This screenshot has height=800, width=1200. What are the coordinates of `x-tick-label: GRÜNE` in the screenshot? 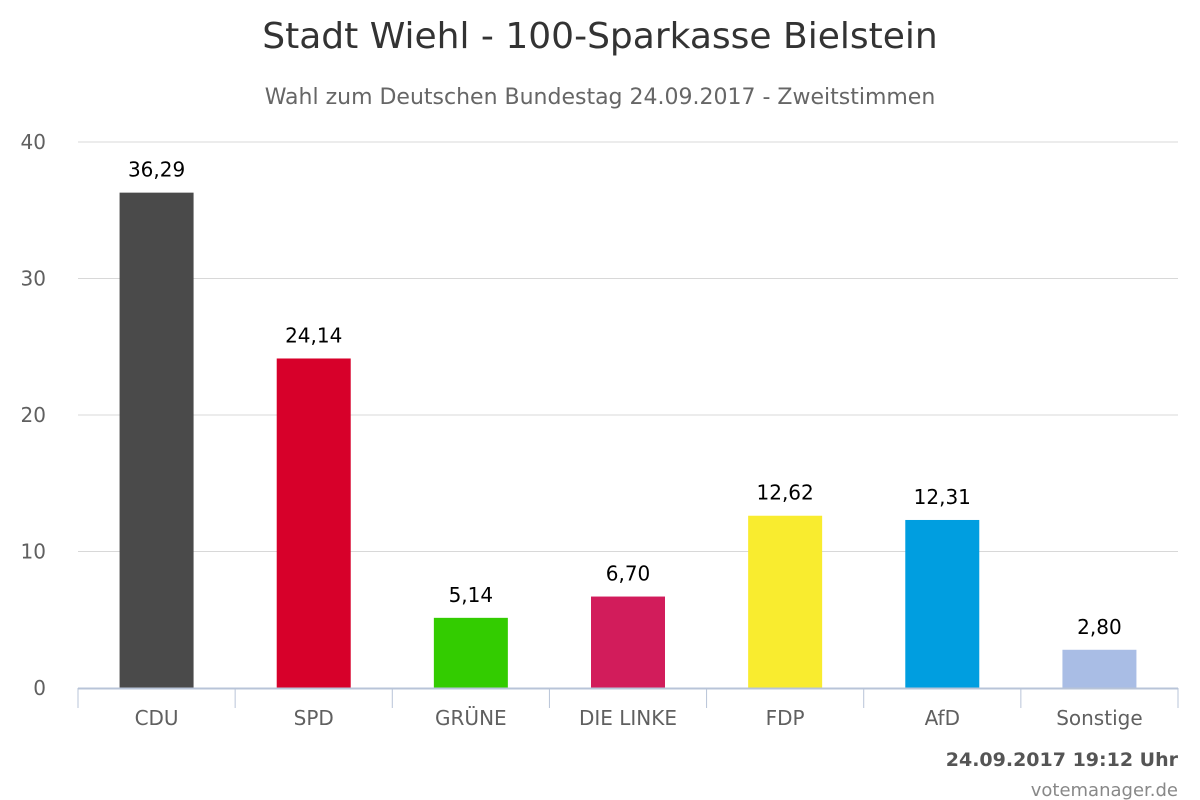 It's located at (471, 718).